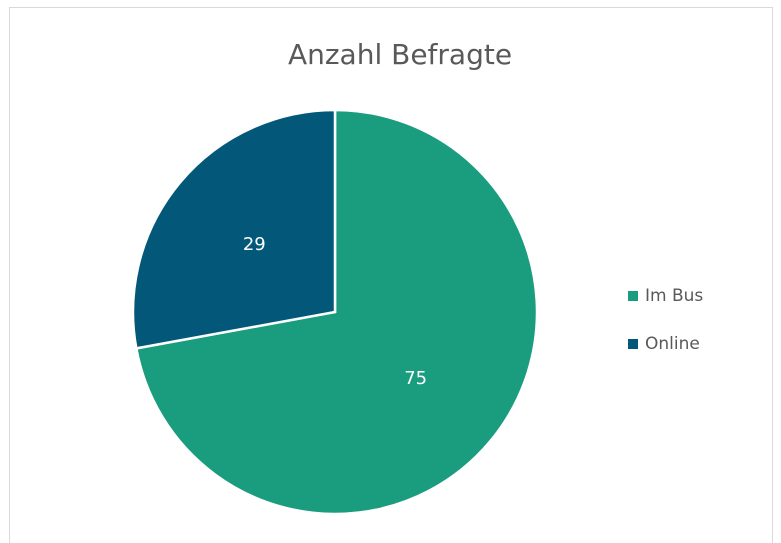  Describe the element at coordinates (415, 378) in the screenshot. I see `data-label: 75` at that location.